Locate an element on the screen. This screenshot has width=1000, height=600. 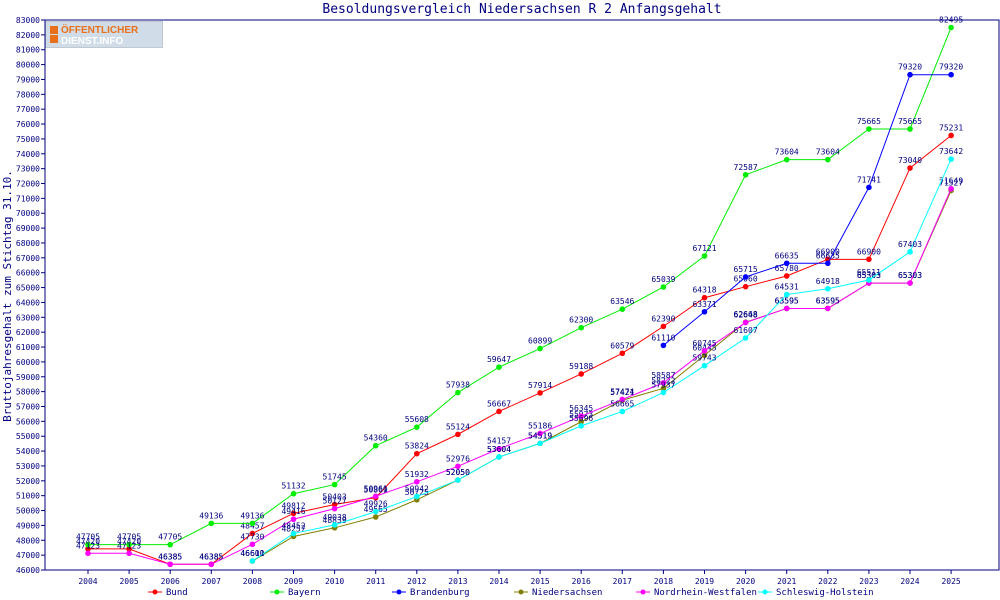
y-tick-label: 62000 is located at coordinates (28, 332).